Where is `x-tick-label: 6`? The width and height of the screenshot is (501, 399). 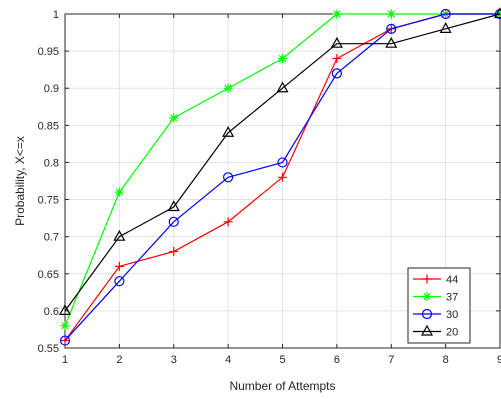 x-tick-label: 6 is located at coordinates (337, 360).